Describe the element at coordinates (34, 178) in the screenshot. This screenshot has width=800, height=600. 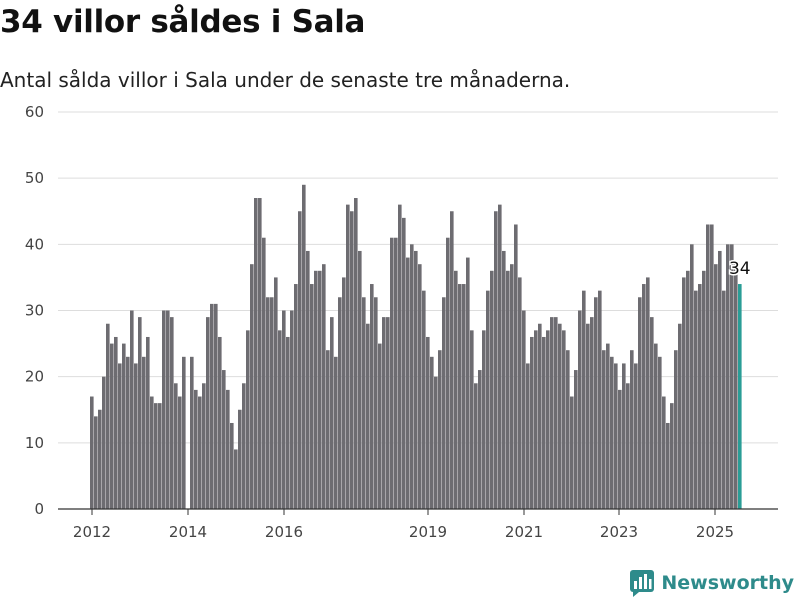
I see `y-tick-label: 50` at that location.